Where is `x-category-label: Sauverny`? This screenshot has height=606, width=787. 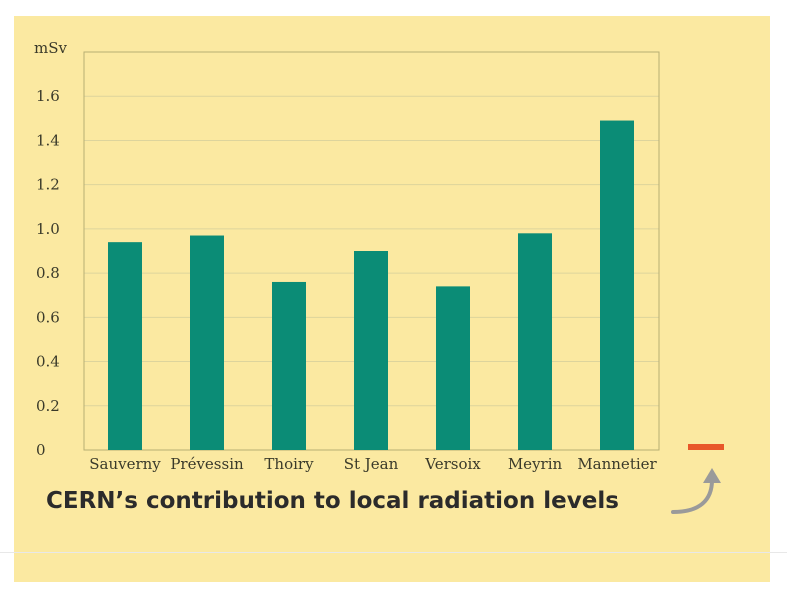 x-category-label: Sauverny is located at coordinates (125, 464).